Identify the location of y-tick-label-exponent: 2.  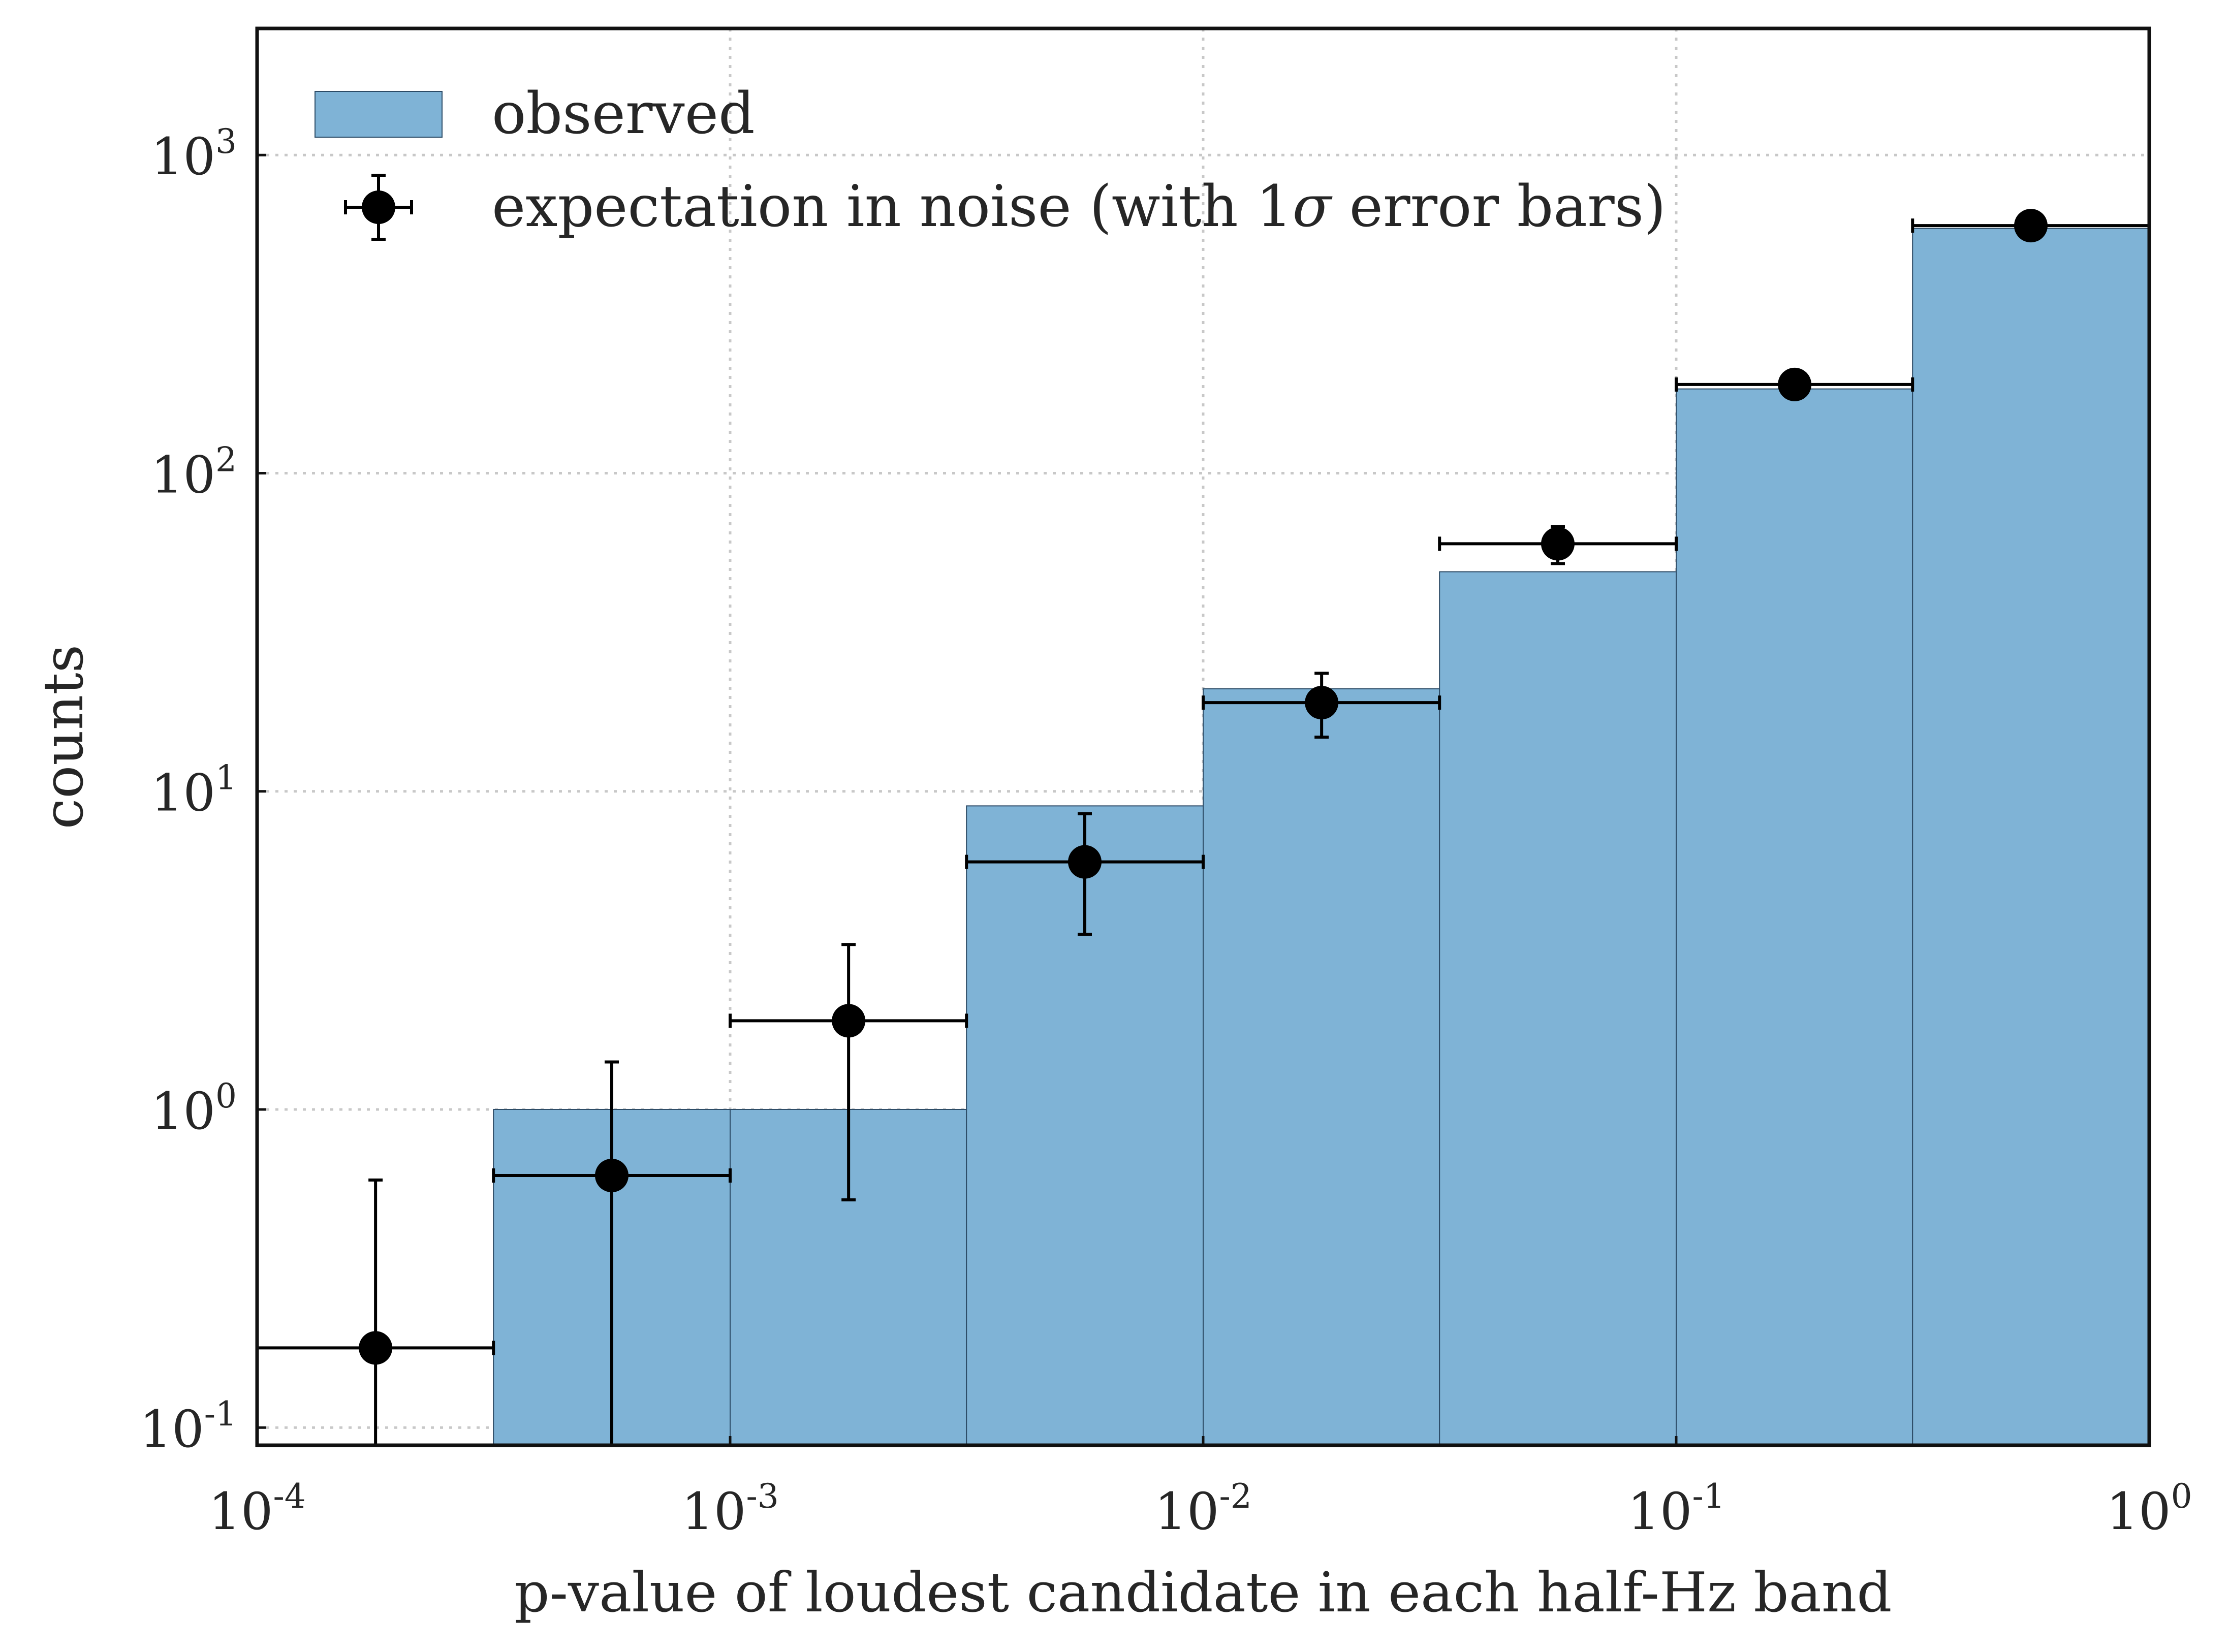
(226, 459).